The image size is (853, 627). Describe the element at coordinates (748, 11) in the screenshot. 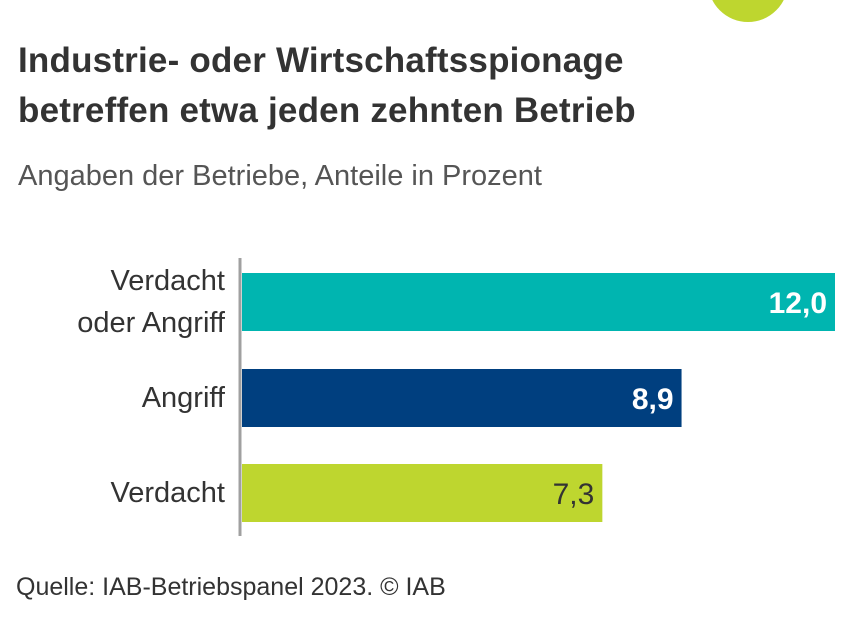

I see `decorative-circle` at that location.